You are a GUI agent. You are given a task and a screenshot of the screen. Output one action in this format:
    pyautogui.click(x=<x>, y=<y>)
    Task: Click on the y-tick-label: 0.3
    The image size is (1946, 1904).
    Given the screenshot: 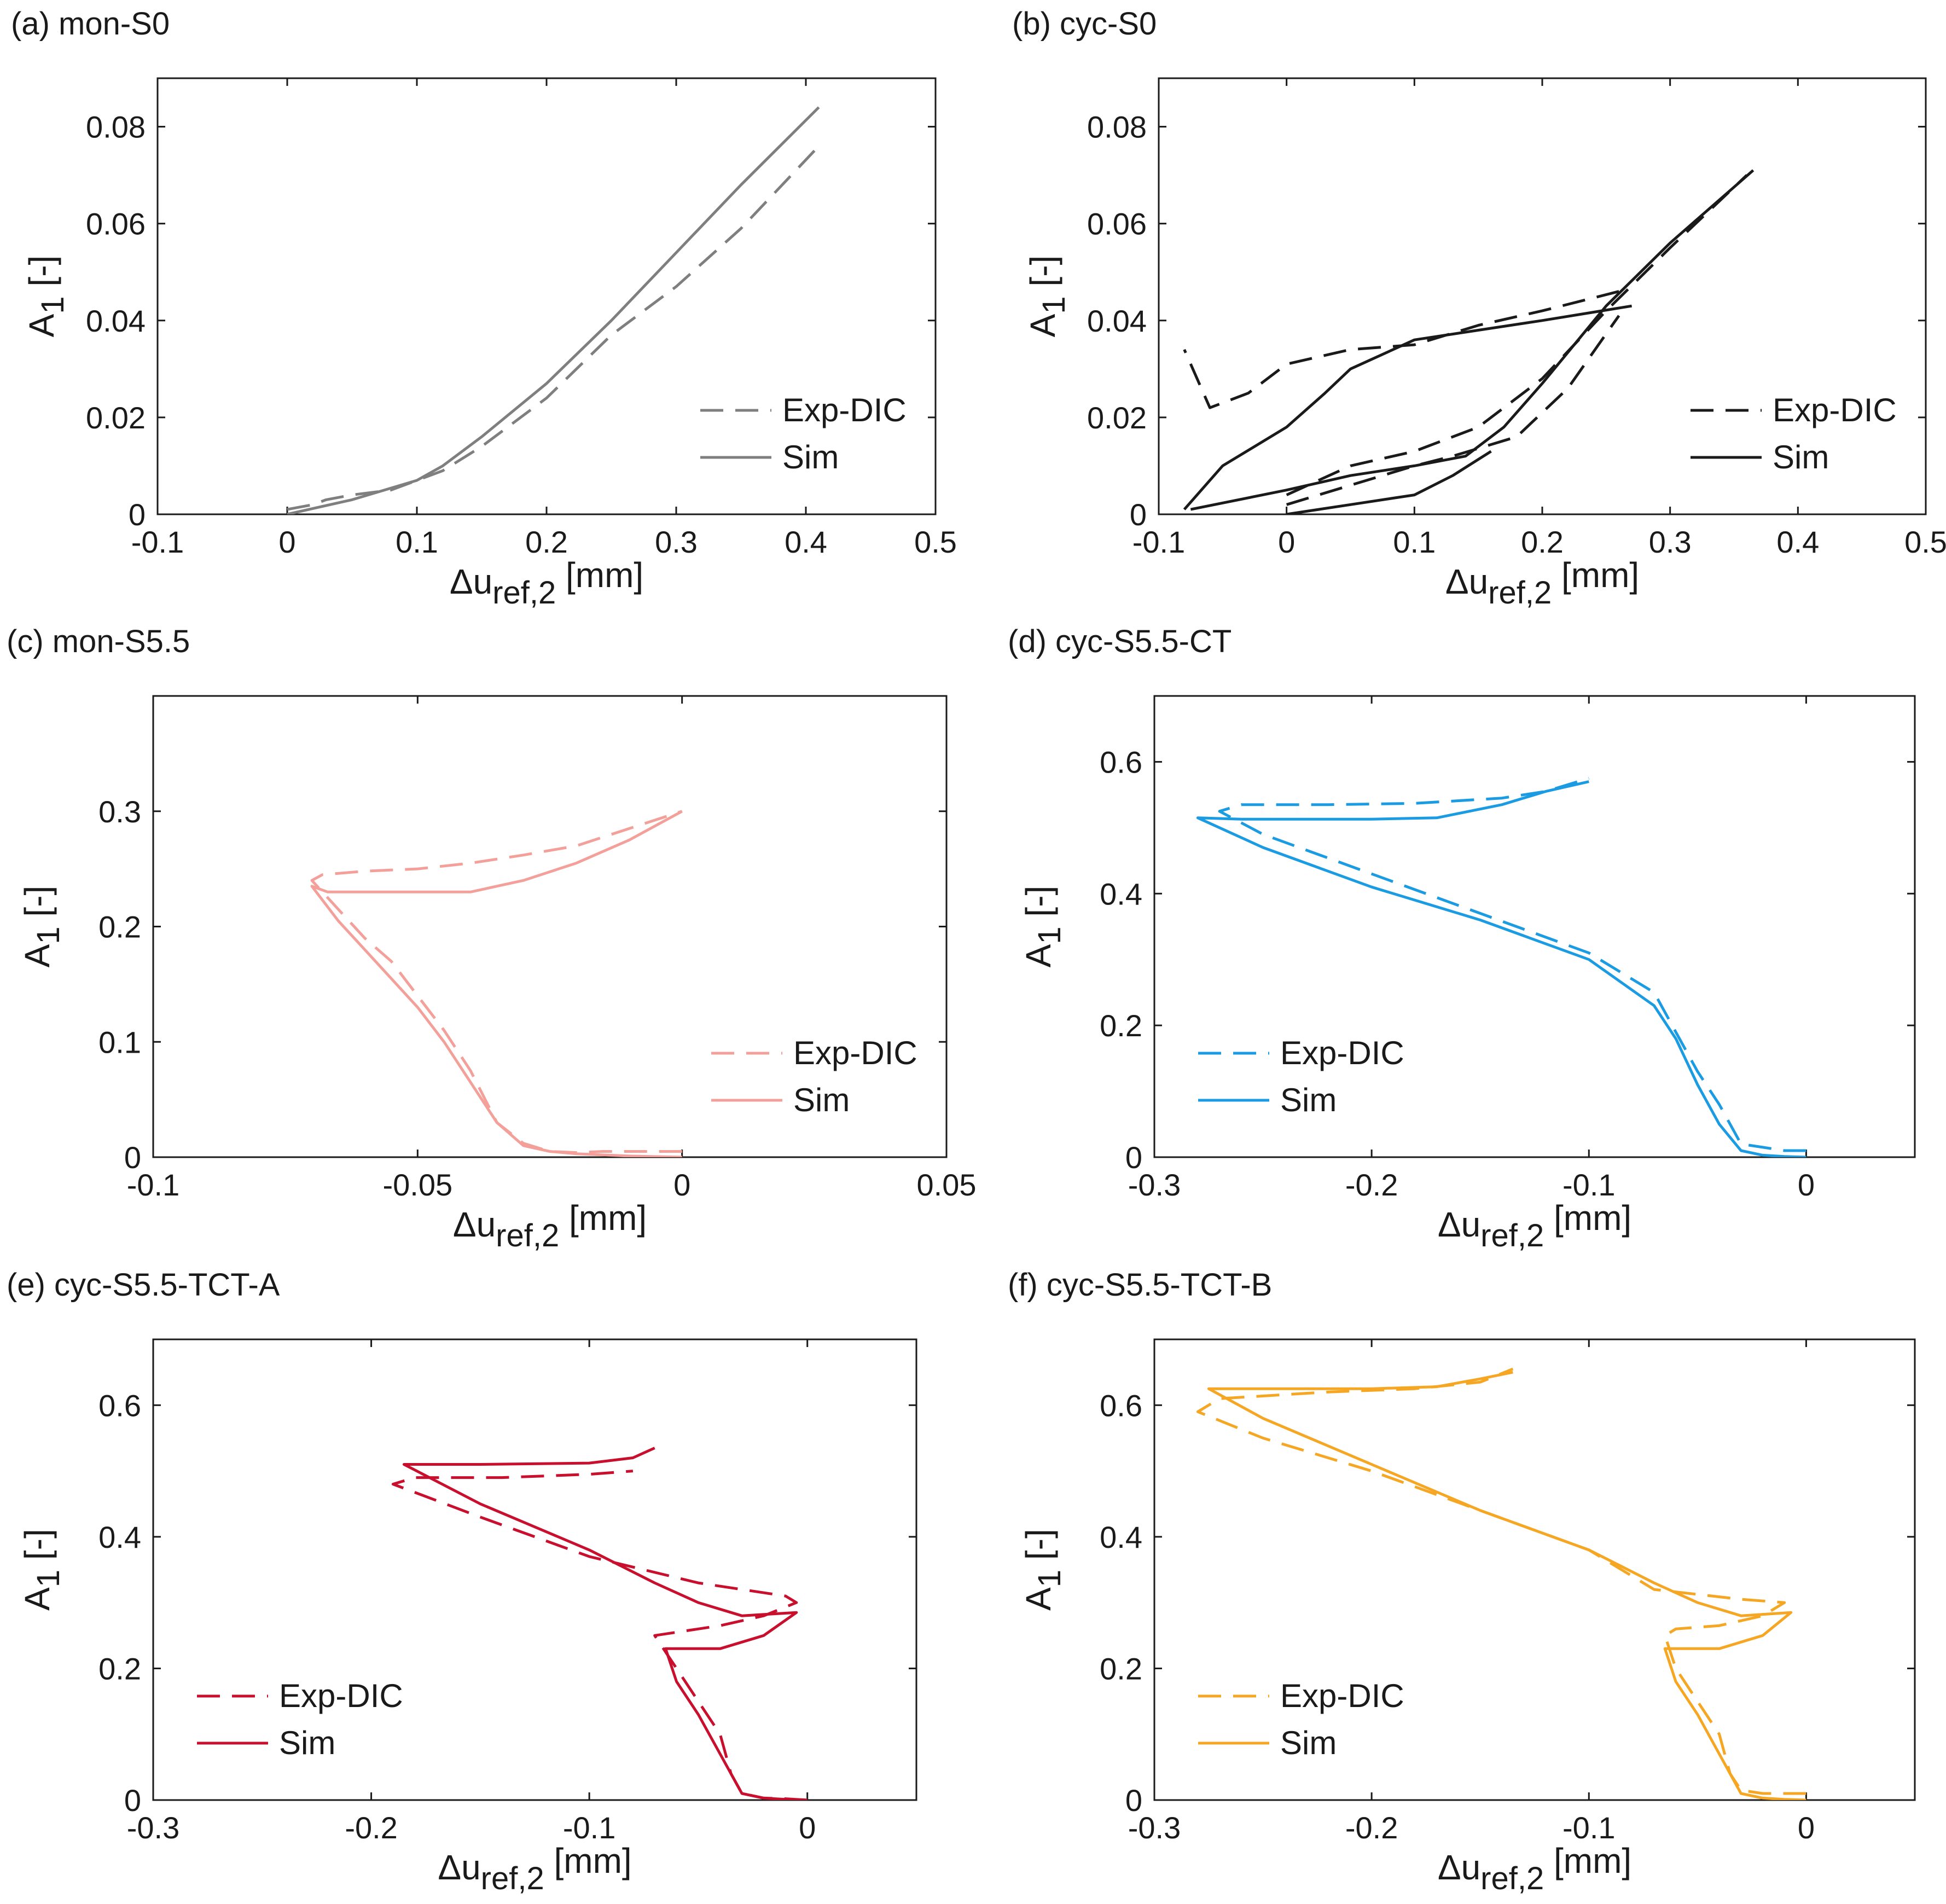 What is the action you would take?
    pyautogui.click(x=119, y=811)
    